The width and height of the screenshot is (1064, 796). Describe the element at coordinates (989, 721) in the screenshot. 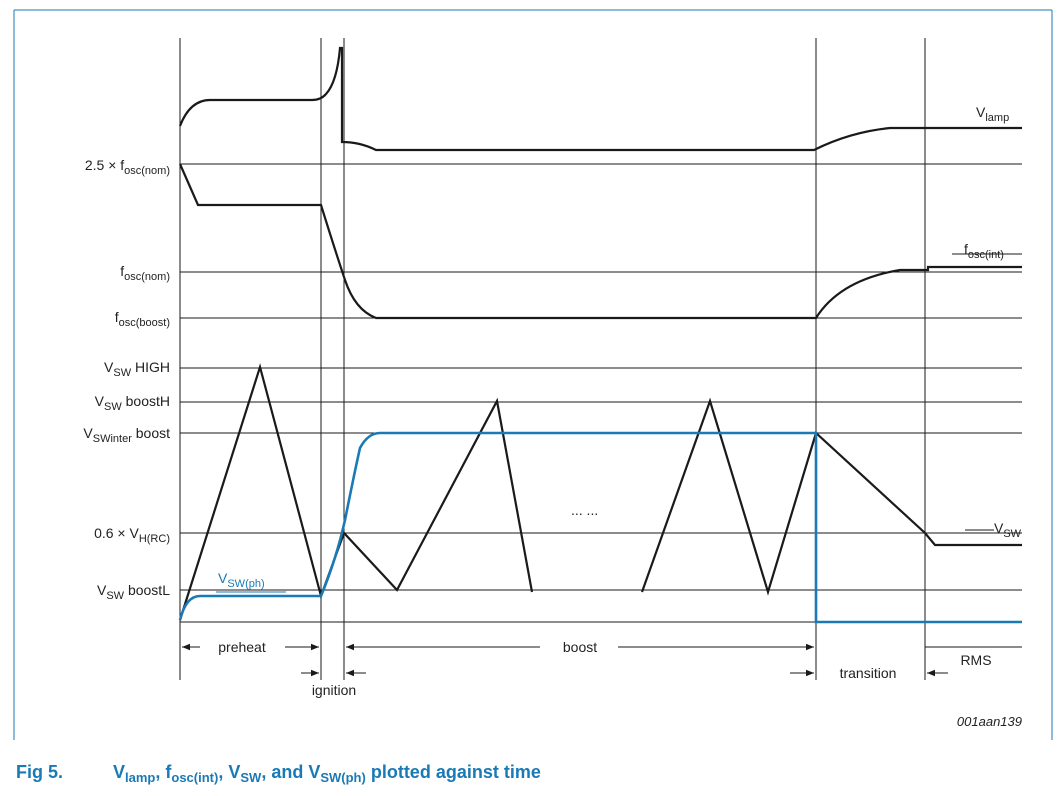

I see `figure-id: 001aan139` at that location.